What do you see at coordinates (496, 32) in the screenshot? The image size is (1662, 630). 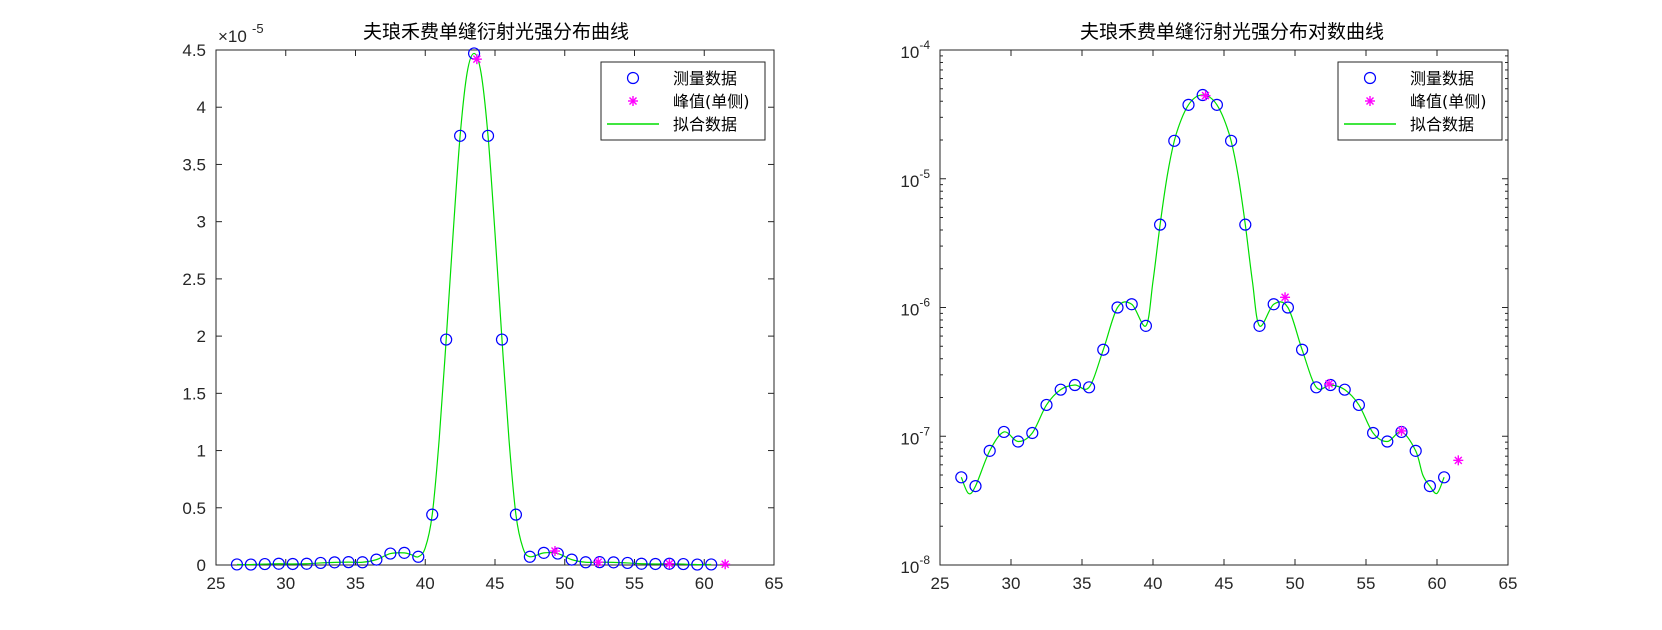 I see `plot-title: 夫琅禾费单缝衍射光强分布曲线` at bounding box center [496, 32].